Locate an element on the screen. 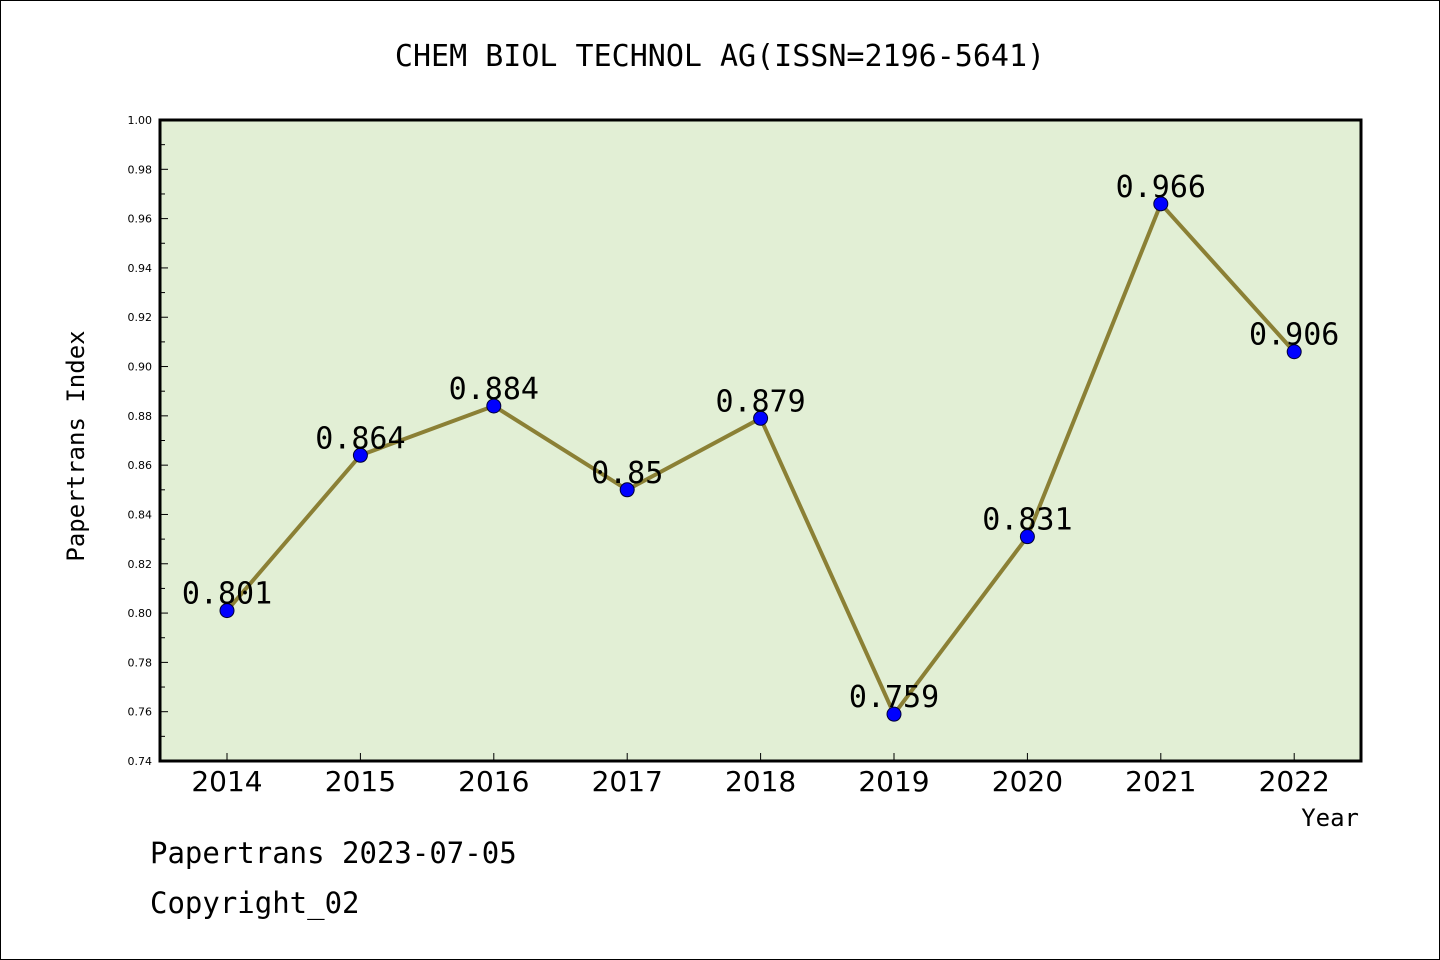 This screenshot has width=1440, height=960. data-label: 0.966 is located at coordinates (1161, 187).